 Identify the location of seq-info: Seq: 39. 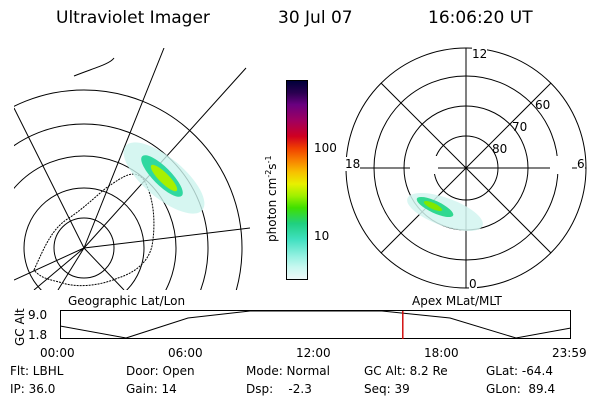
(387, 389).